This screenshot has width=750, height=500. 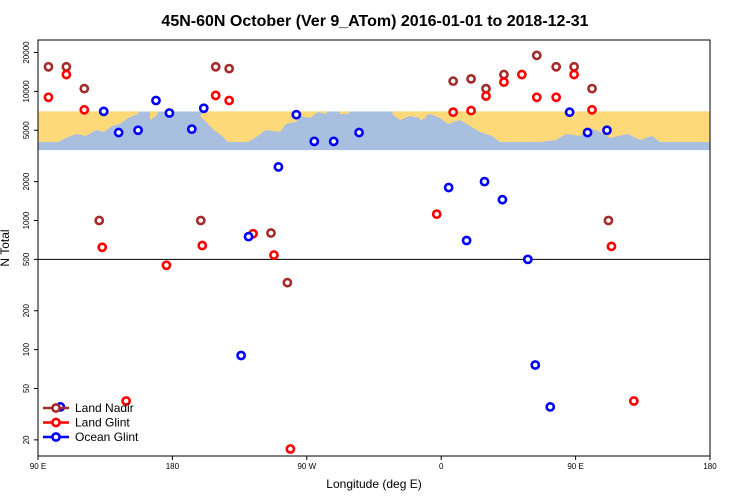 I want to click on y-tick-label: 10000, so click(x=26, y=91).